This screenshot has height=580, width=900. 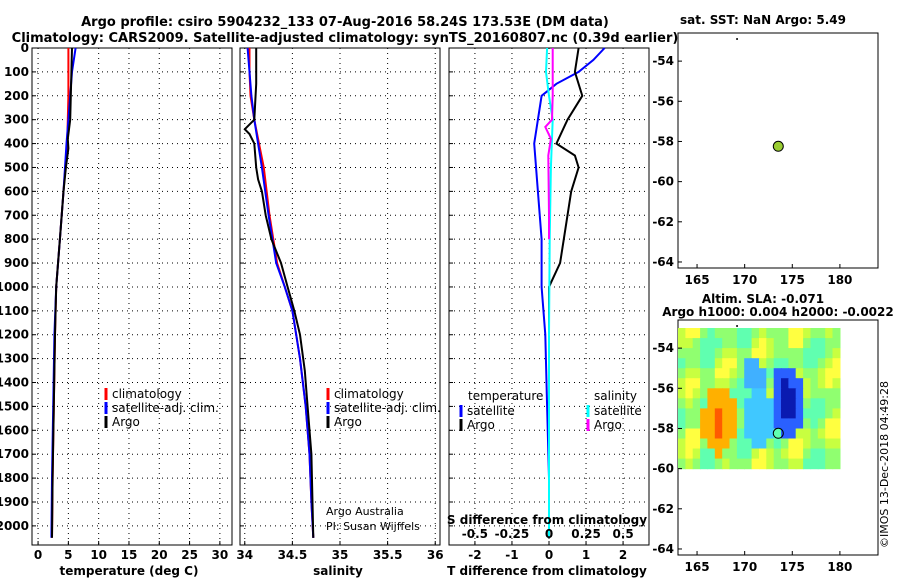 What do you see at coordinates (25, 48) in the screenshot?
I see `y-tick-label: 0` at bounding box center [25, 48].